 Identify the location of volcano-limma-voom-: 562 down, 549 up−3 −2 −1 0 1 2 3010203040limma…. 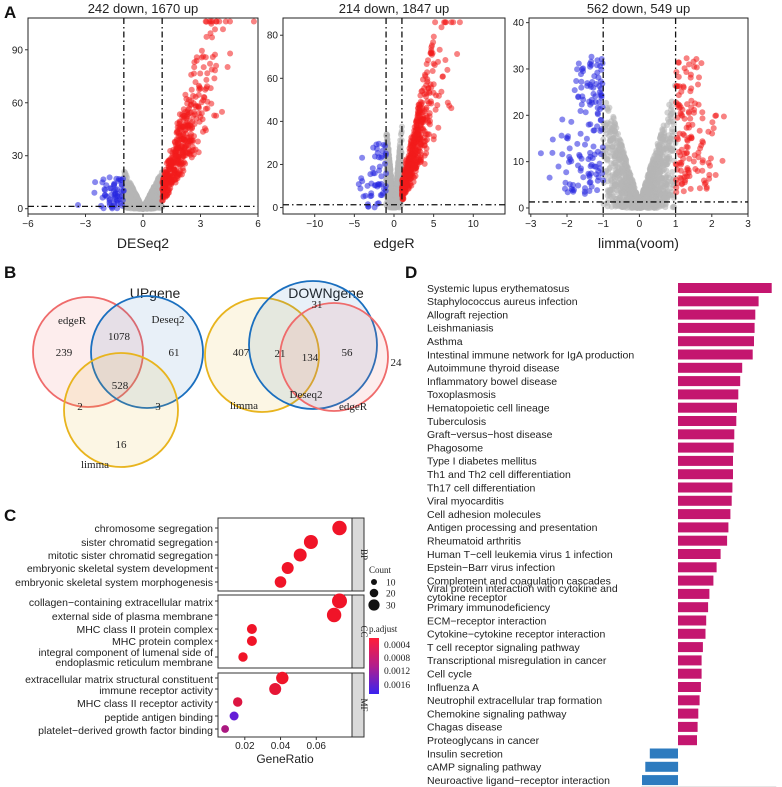
(632, 126).